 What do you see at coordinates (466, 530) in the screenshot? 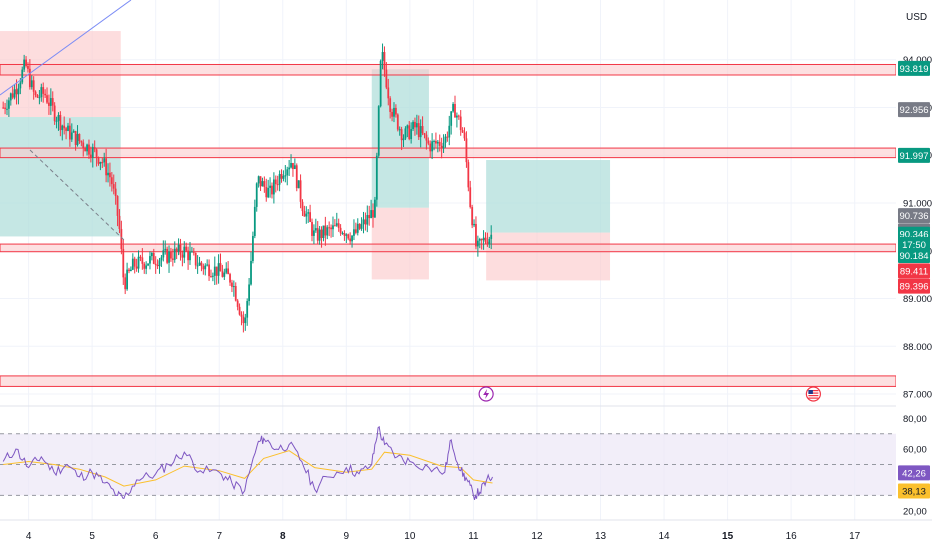
I see `time-axis: 4 5 6 7 8 9 10 11 12 13 14 15 16 17` at bounding box center [466, 530].